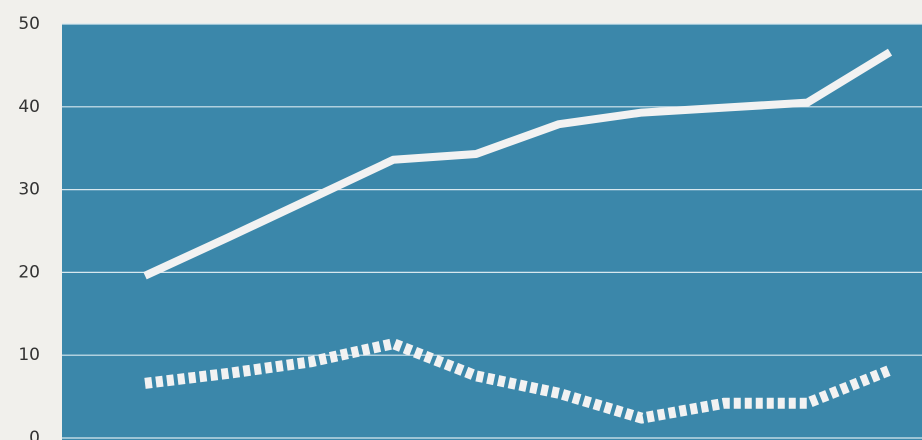  Describe the element at coordinates (29, 24) in the screenshot. I see `y-tick-label: 50` at that location.